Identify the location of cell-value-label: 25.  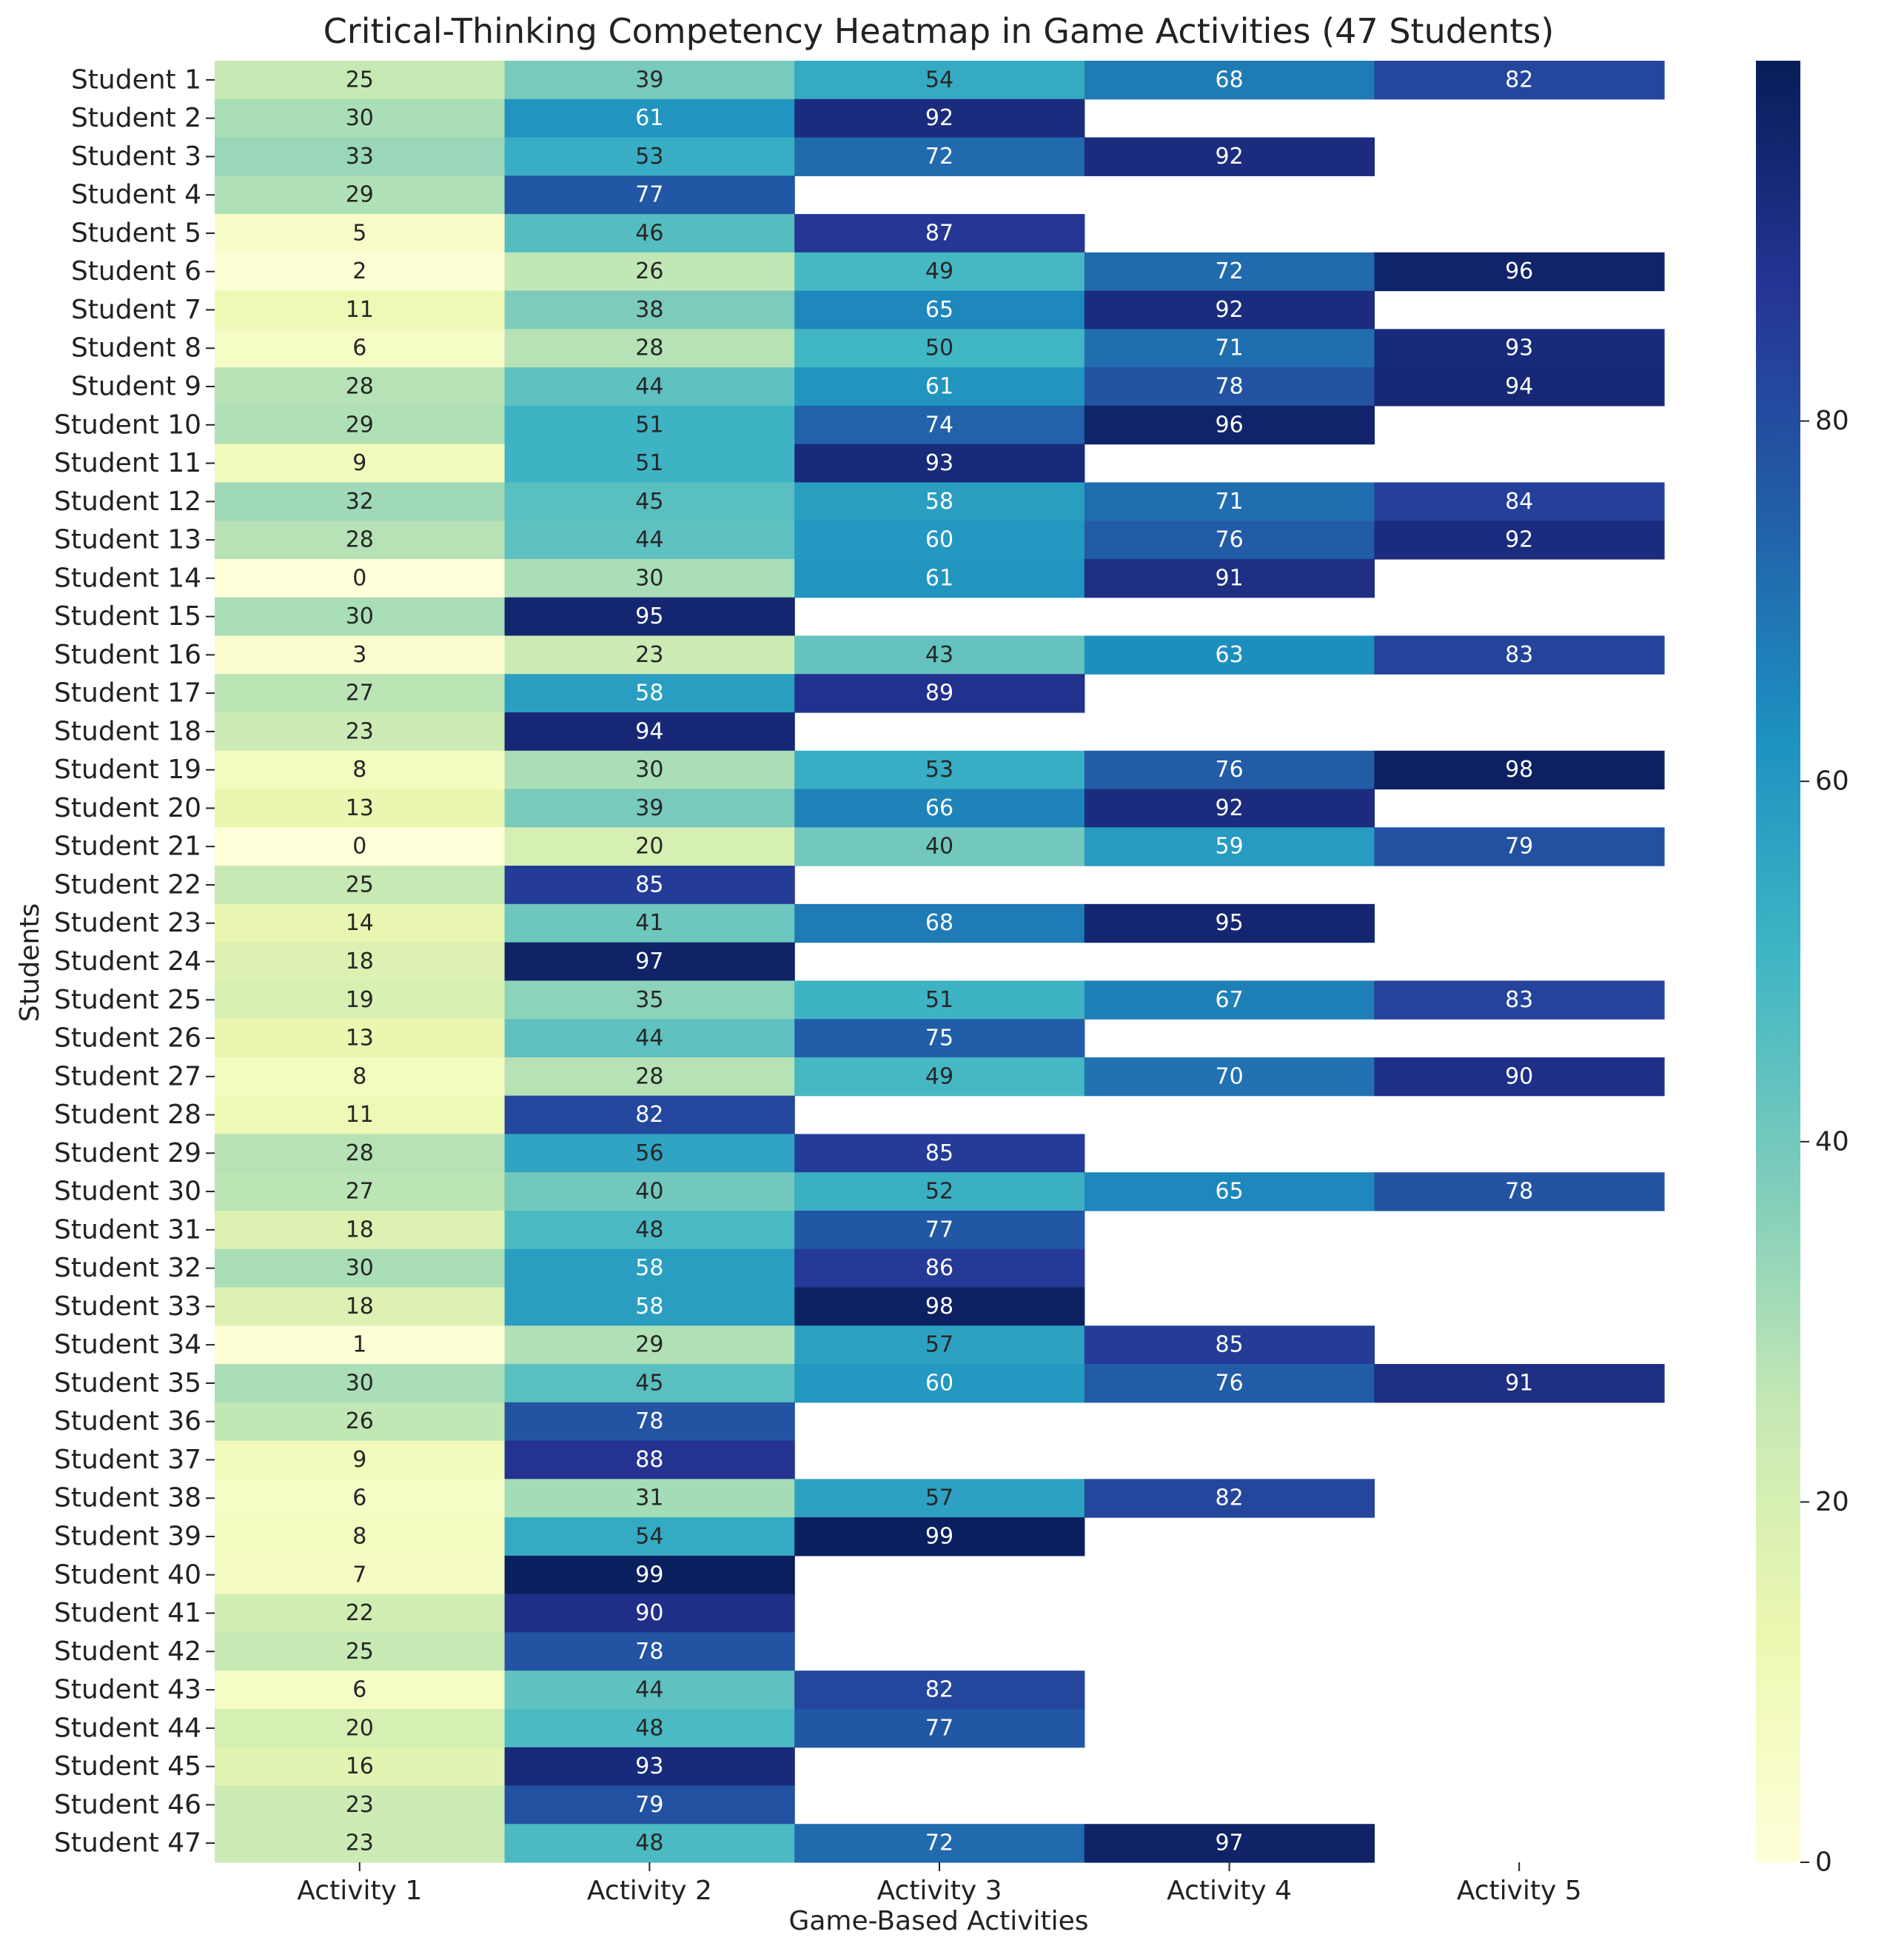
(360, 80).